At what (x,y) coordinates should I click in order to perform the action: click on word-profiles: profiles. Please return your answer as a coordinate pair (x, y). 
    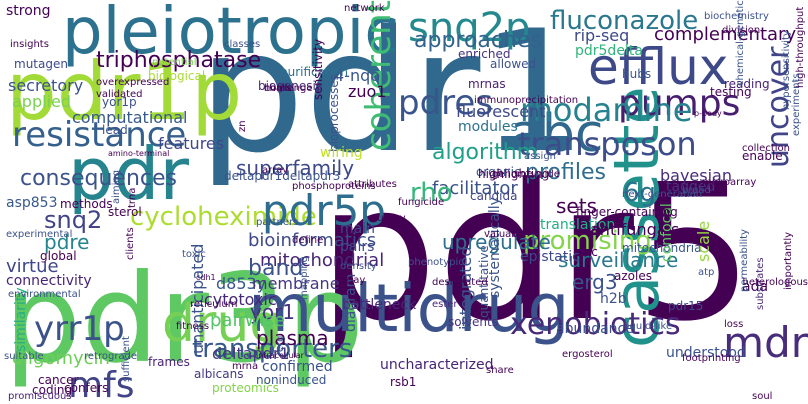
    Looking at the image, I should click on (565, 172).